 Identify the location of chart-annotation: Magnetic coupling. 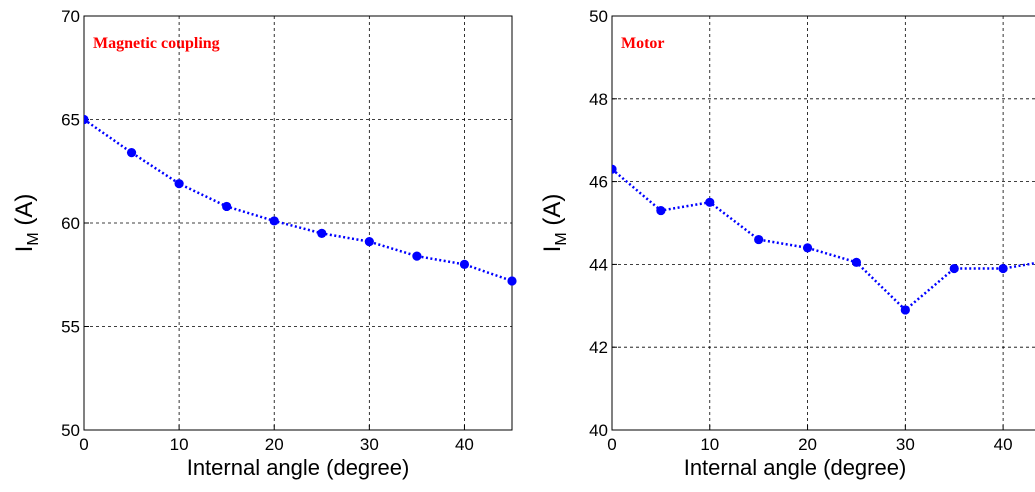
(156, 43).